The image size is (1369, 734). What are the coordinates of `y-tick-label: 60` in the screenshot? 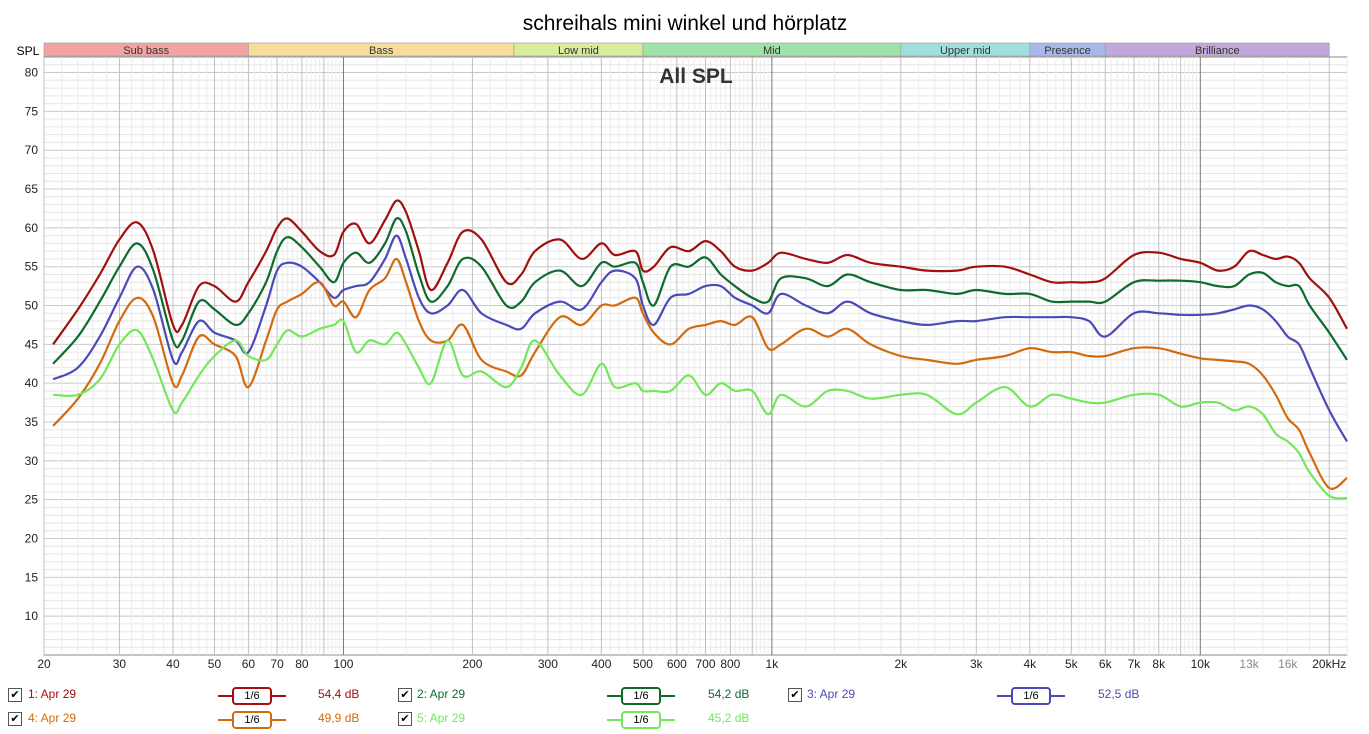 It's located at (32, 228).